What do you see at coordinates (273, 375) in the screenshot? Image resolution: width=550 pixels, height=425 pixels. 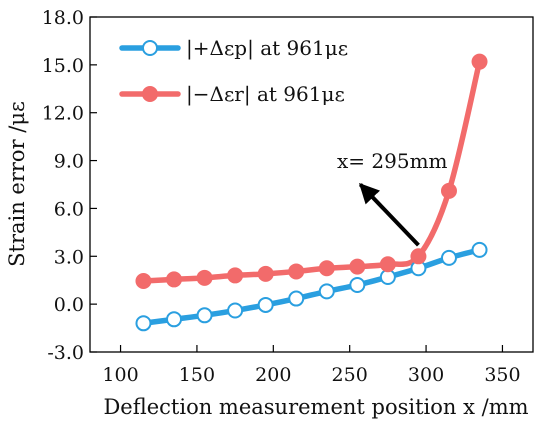 I see `x-tick-label: 200` at bounding box center [273, 375].